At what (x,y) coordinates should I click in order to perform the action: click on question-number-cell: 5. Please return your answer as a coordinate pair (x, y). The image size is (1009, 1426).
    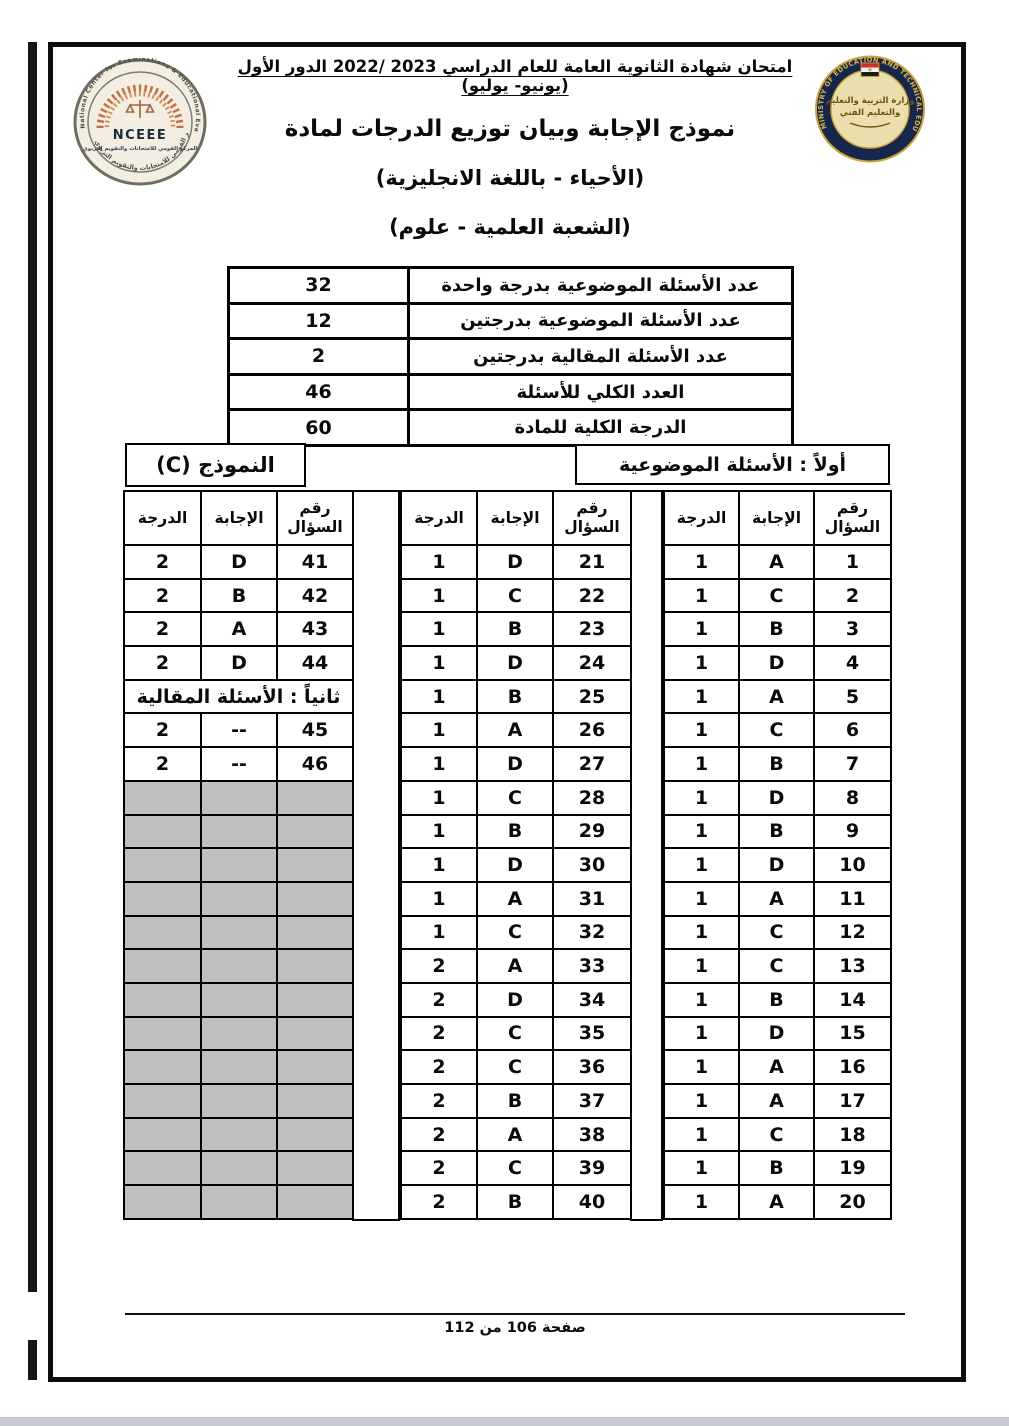
    Looking at the image, I should click on (852, 696).